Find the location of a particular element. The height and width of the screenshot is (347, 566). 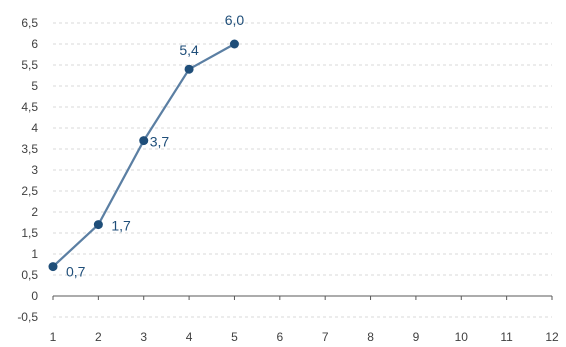

data-label: 1,7 is located at coordinates (121, 226).